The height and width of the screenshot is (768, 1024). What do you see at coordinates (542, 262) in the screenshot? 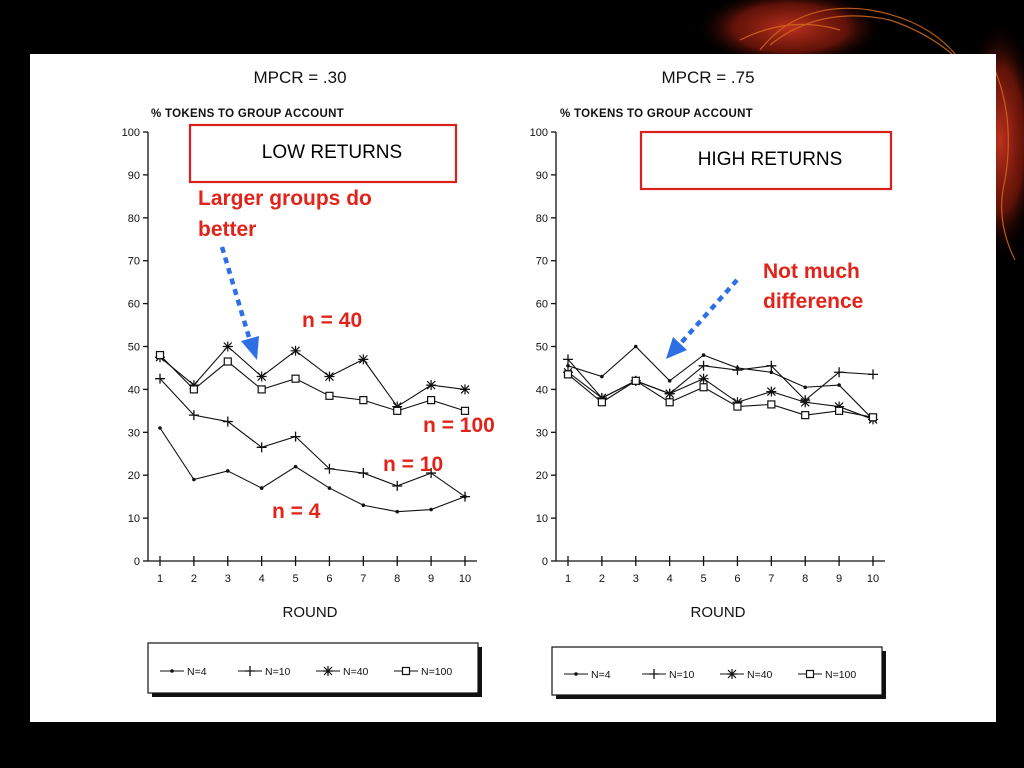
I see `right-y-tick-label: 70` at bounding box center [542, 262].